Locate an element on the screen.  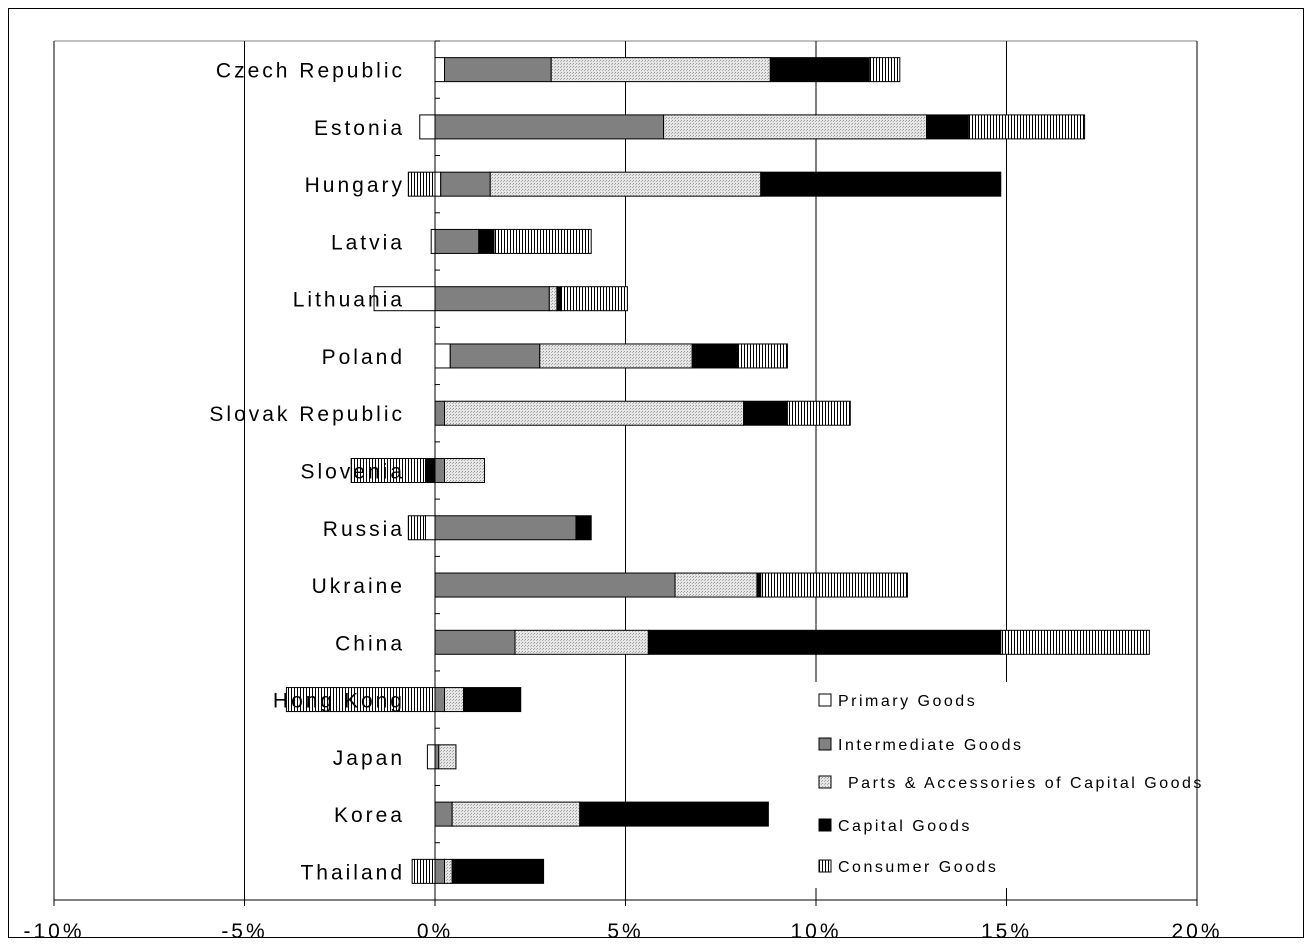
bar-korea-parts-and-accessories-of-capital-goods is located at coordinates (516, 814).